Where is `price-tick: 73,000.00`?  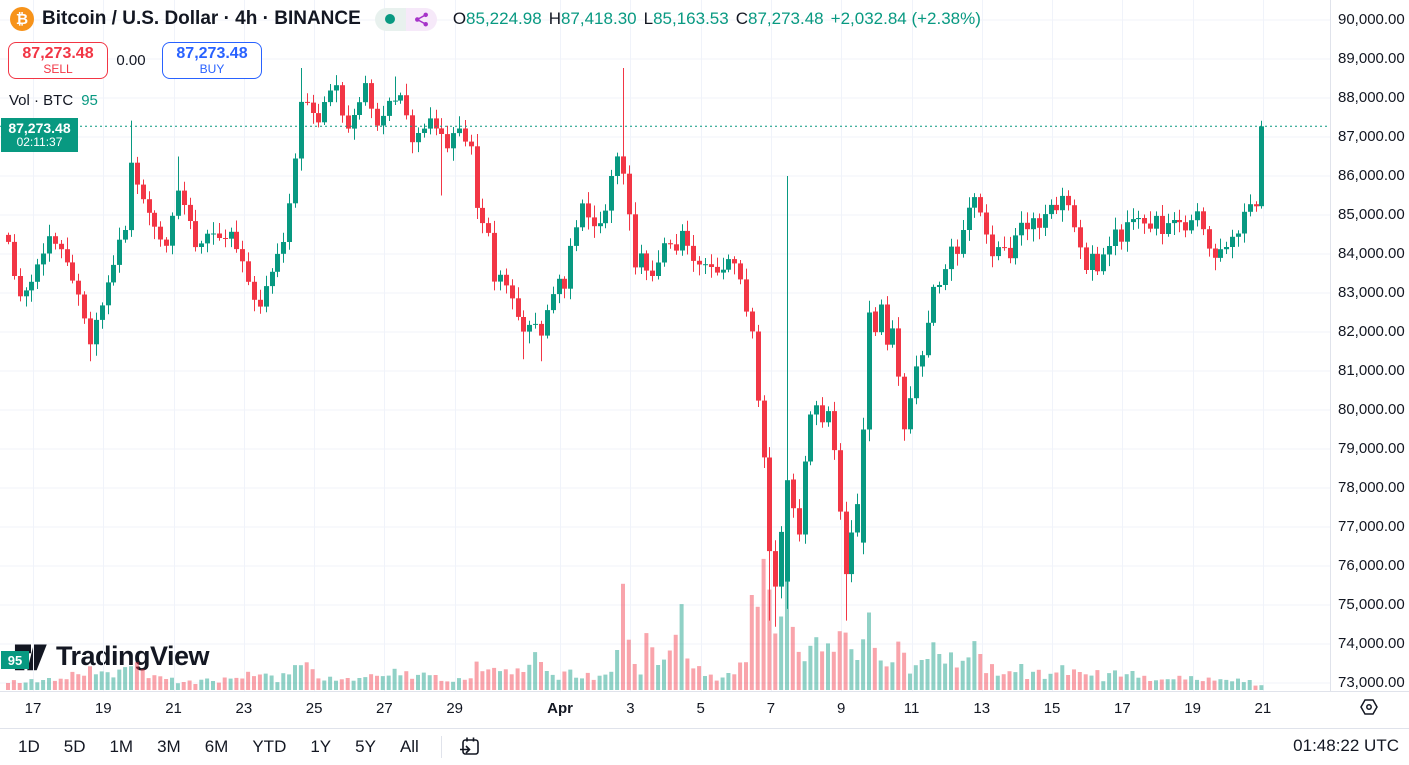
price-tick: 73,000.00 is located at coordinates (1371, 682).